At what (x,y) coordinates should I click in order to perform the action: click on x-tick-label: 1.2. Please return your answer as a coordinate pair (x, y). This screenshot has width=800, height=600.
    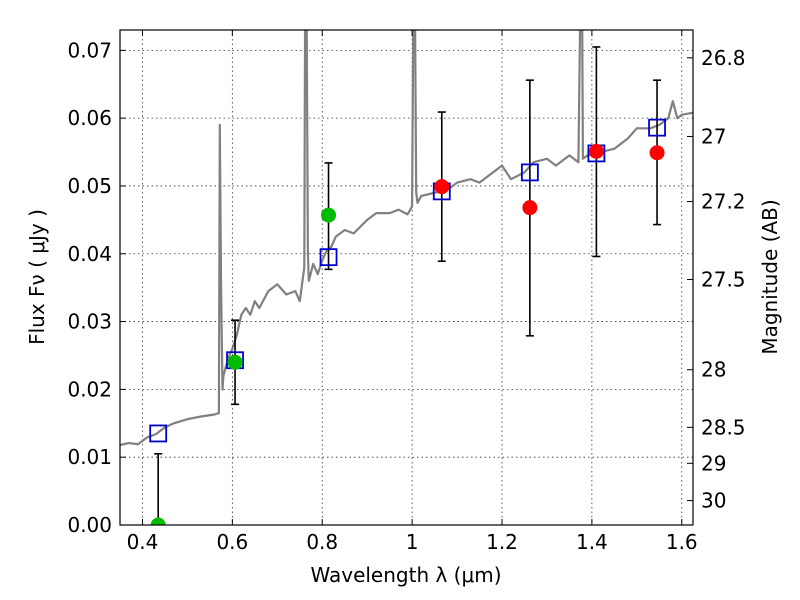
    Looking at the image, I should click on (502, 542).